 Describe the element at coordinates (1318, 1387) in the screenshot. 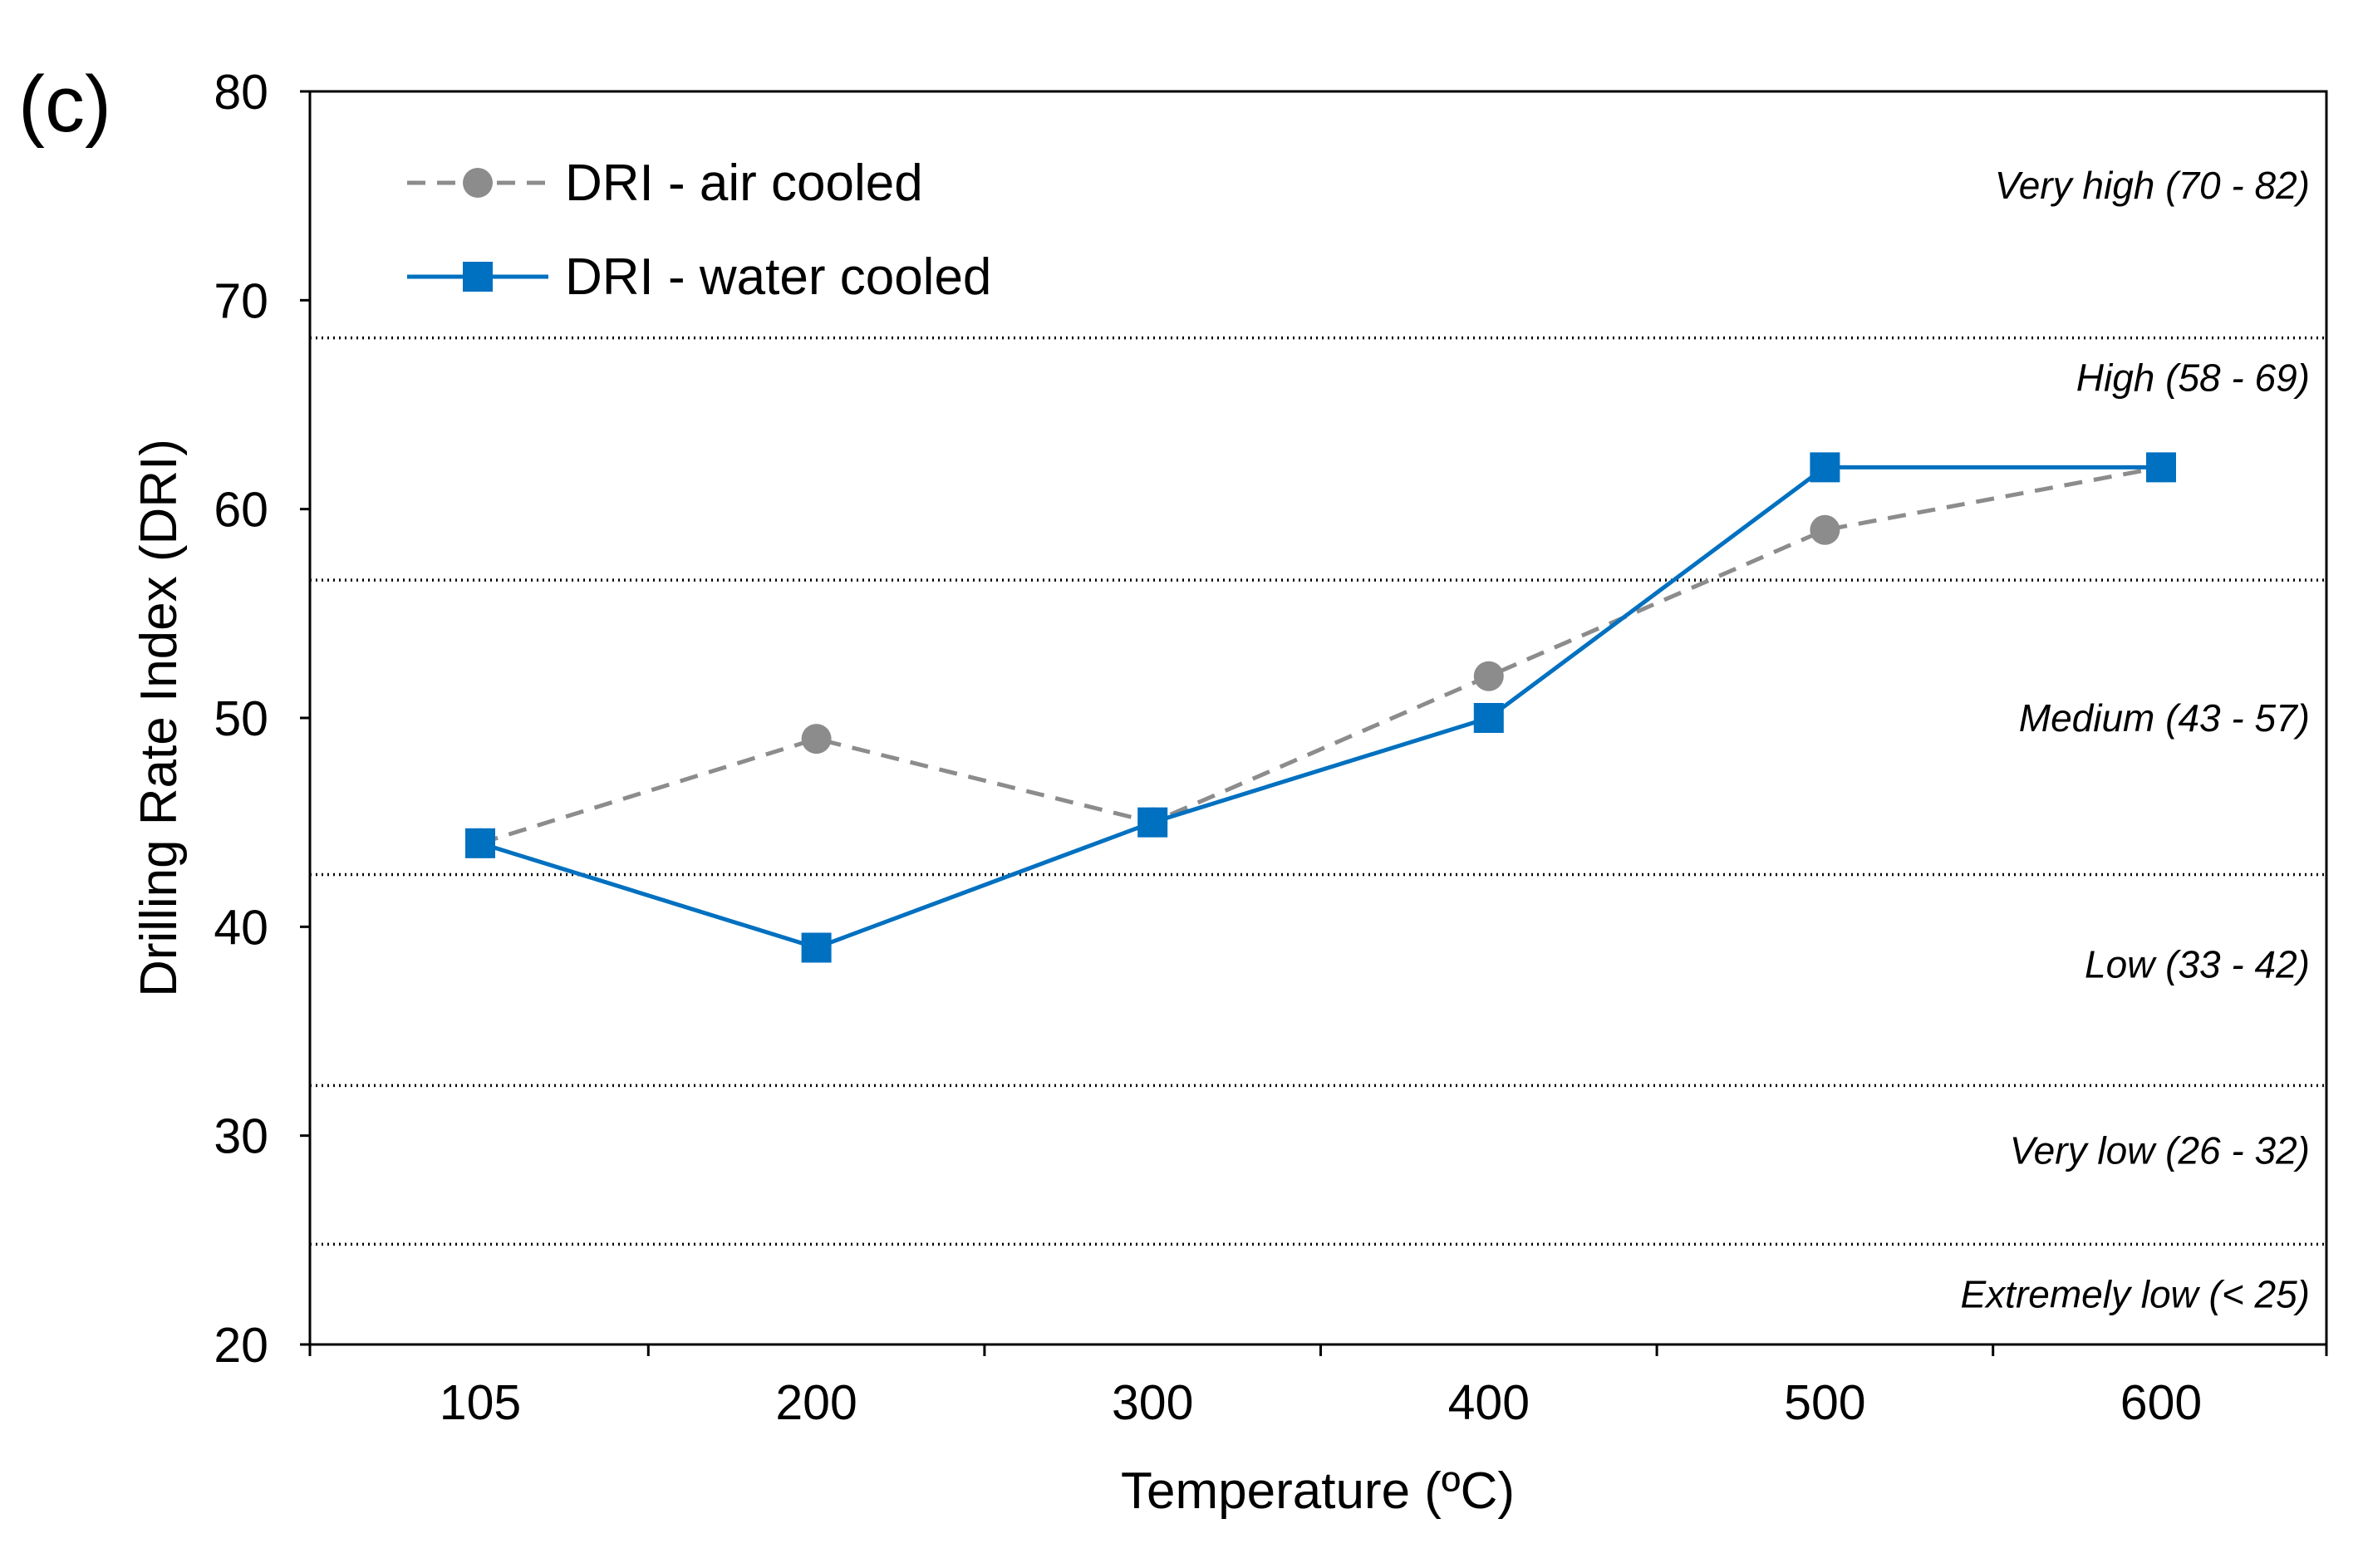

I see `x-axis: 105 200 300 400 500 600` at that location.